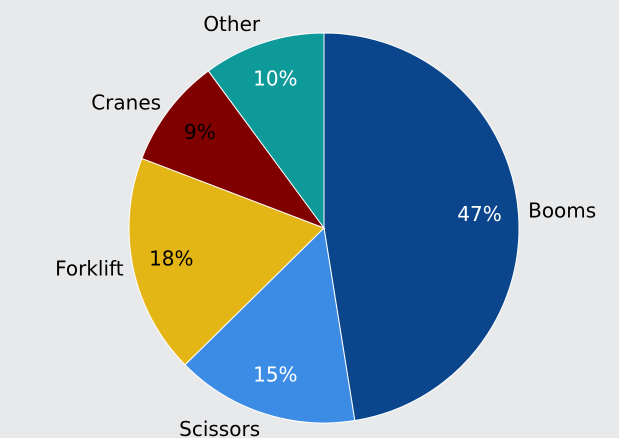 Image resolution: width=619 pixels, height=438 pixels. What do you see at coordinates (219, 427) in the screenshot?
I see `category-label: Scissors` at bounding box center [219, 427].